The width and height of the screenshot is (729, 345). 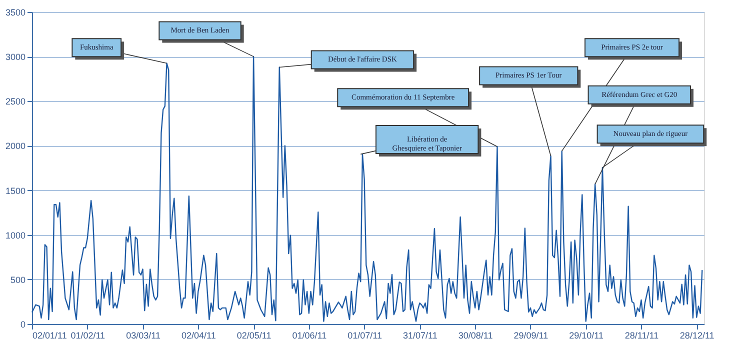 What do you see at coordinates (18, 279) in the screenshot?
I see `y-tick-label: 500` at bounding box center [18, 279].